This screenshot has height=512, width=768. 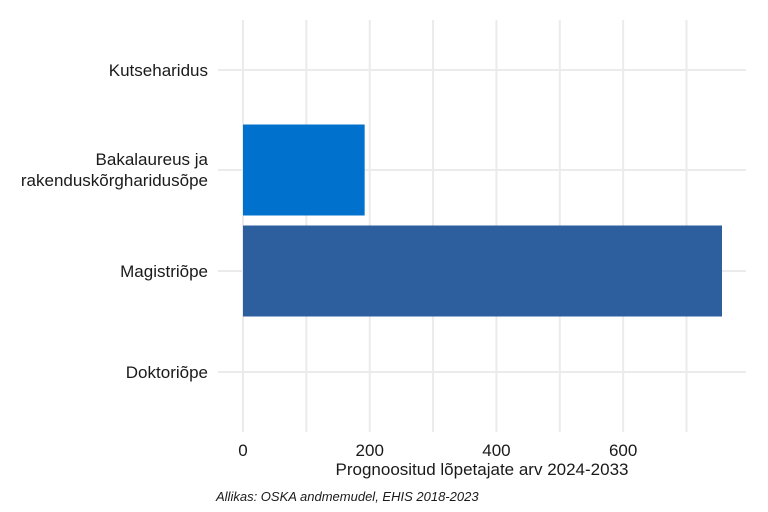 What do you see at coordinates (158, 70) in the screenshot?
I see `category-label: Kutseharidus` at bounding box center [158, 70].